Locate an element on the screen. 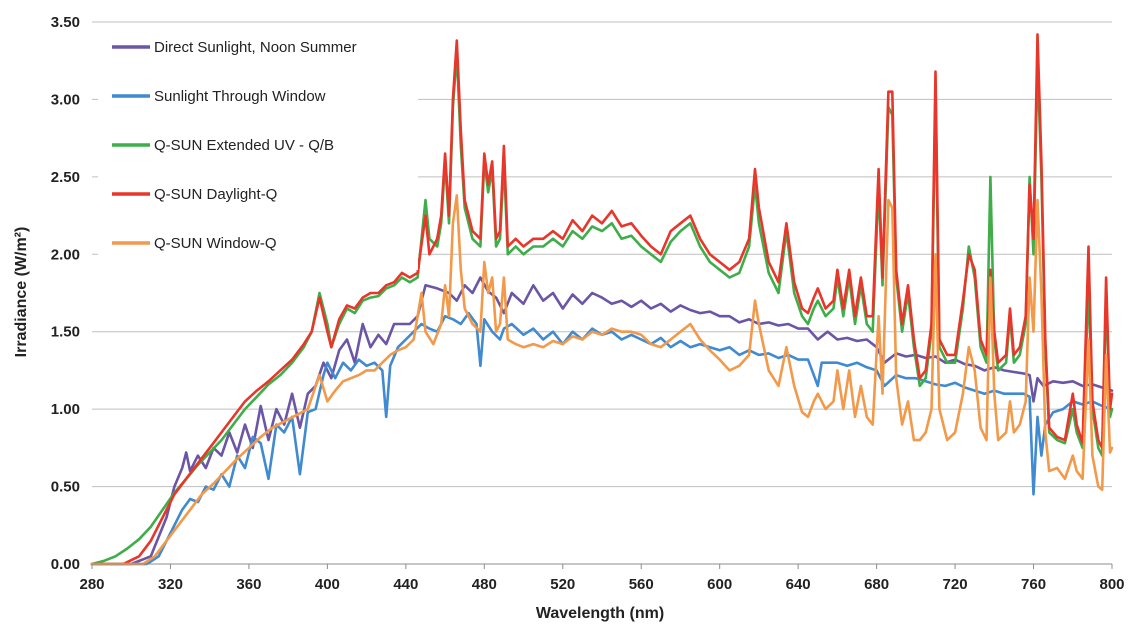  legend-label-1: Direct Sunlight, Noon Summer is located at coordinates (255, 47).